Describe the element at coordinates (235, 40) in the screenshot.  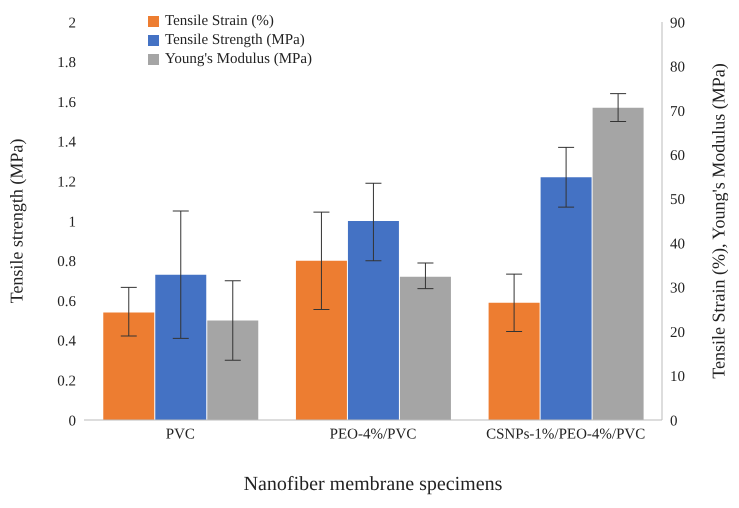
I see `legend-label: Tensile Strength (MPa)` at that location.